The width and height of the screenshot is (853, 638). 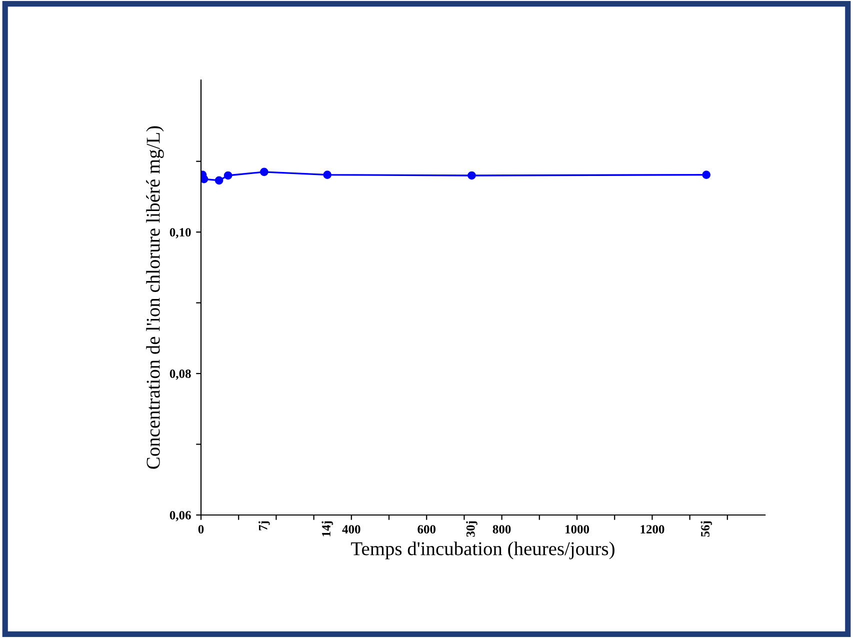 I want to click on y-tick-label: 0,08, so click(x=180, y=375).